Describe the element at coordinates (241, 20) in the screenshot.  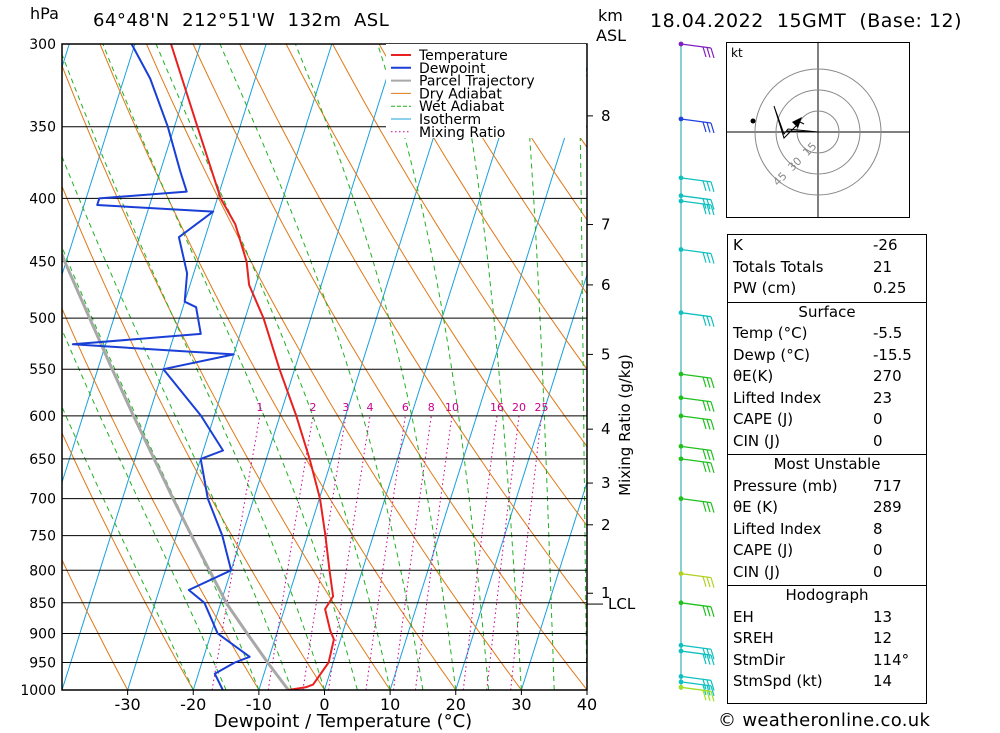
I see `station-location: 64°48'N 212°51'W 132m ASL` at that location.